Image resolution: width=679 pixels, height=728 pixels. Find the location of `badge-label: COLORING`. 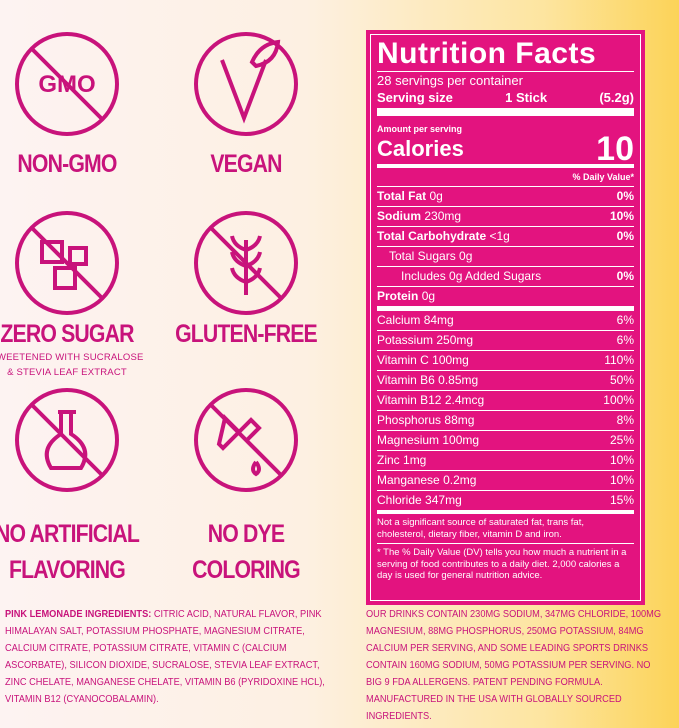

badge-label: COLORING is located at coordinates (246, 570).